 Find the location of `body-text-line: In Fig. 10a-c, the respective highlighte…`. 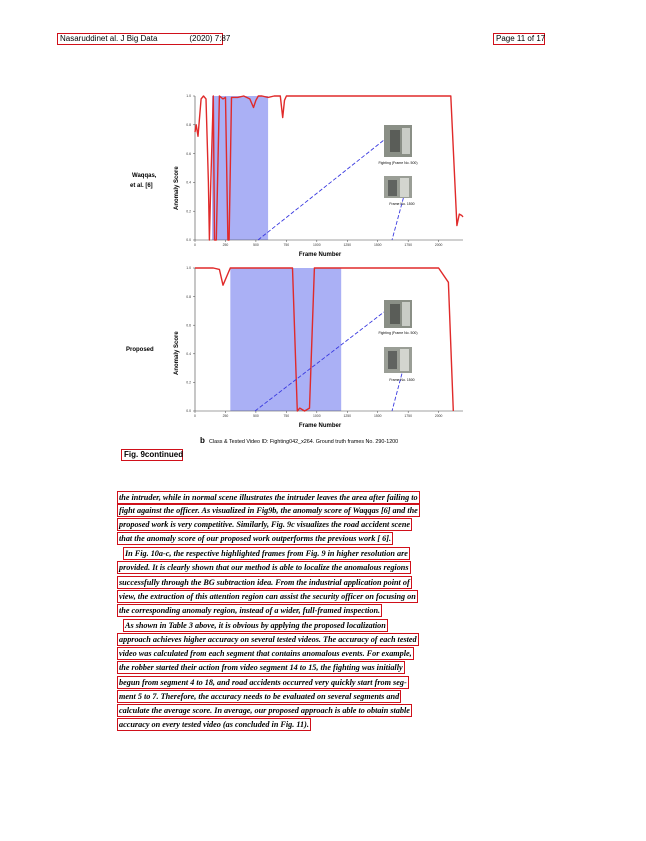

body-text-line: In Fig. 10a-c, the respective highlighte… is located at coordinates (266, 553).